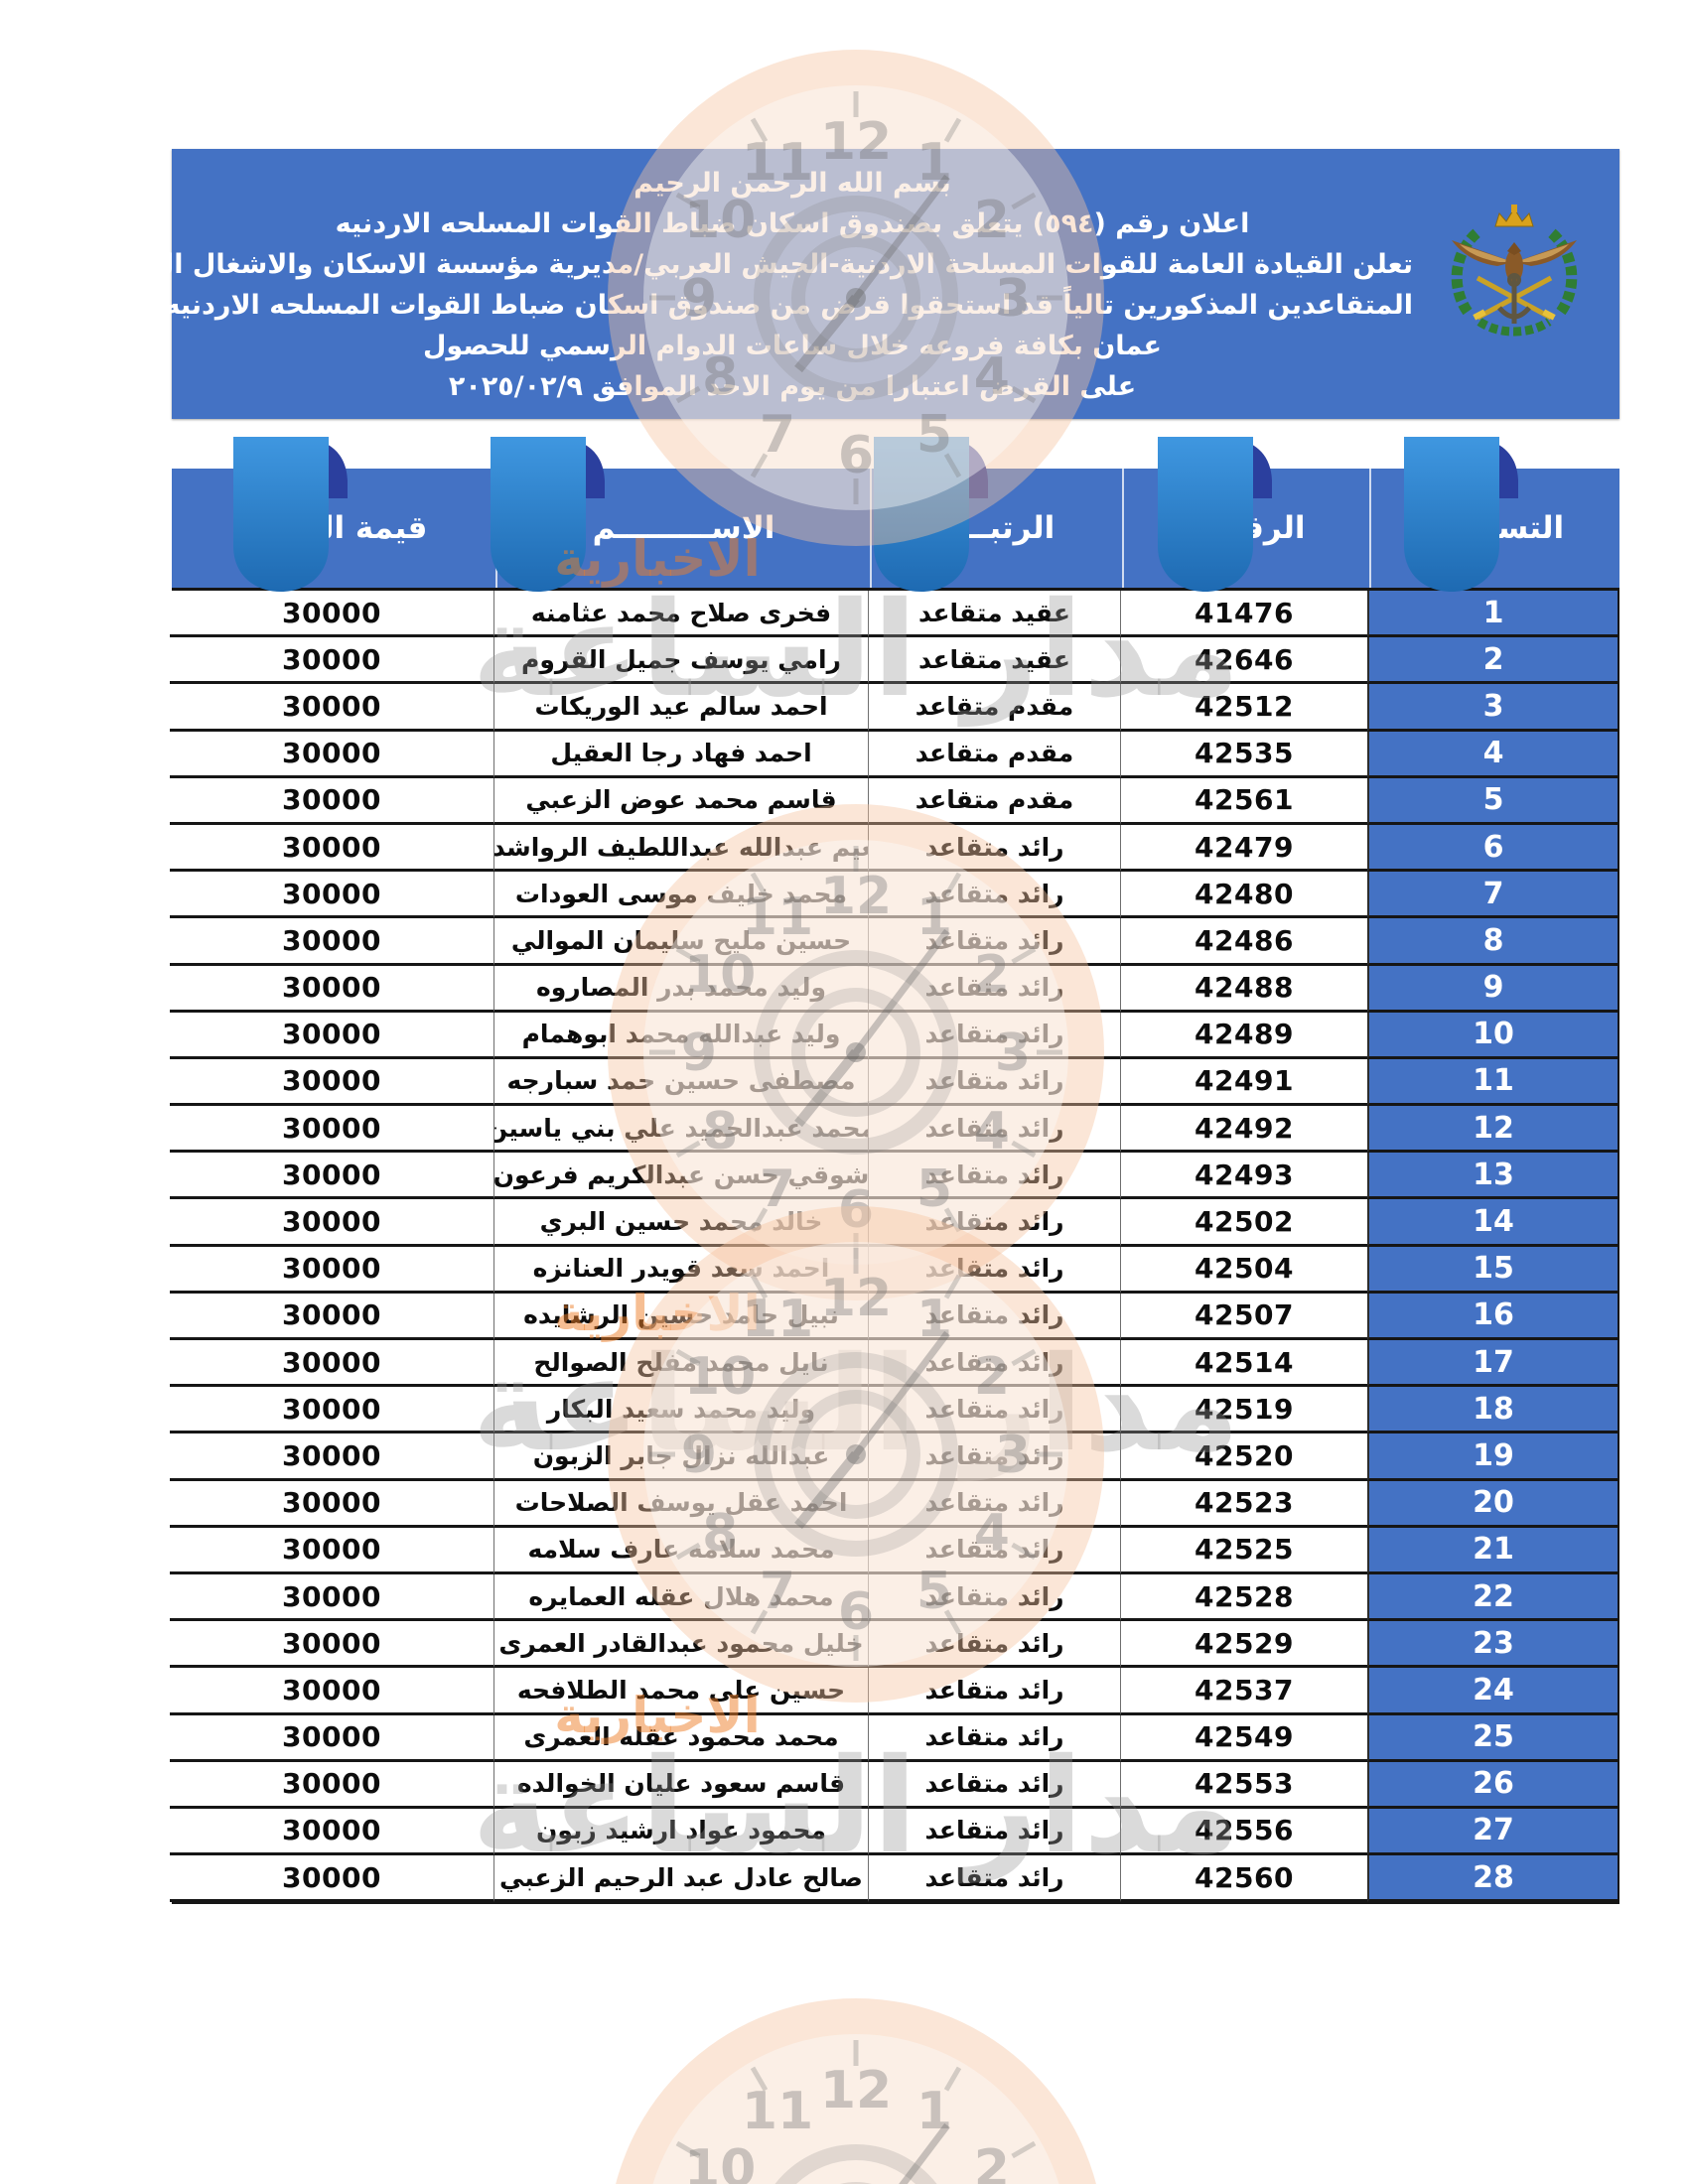 The height and width of the screenshot is (2184, 1688). I want to click on number-cell: 42488, so click(1243, 989).